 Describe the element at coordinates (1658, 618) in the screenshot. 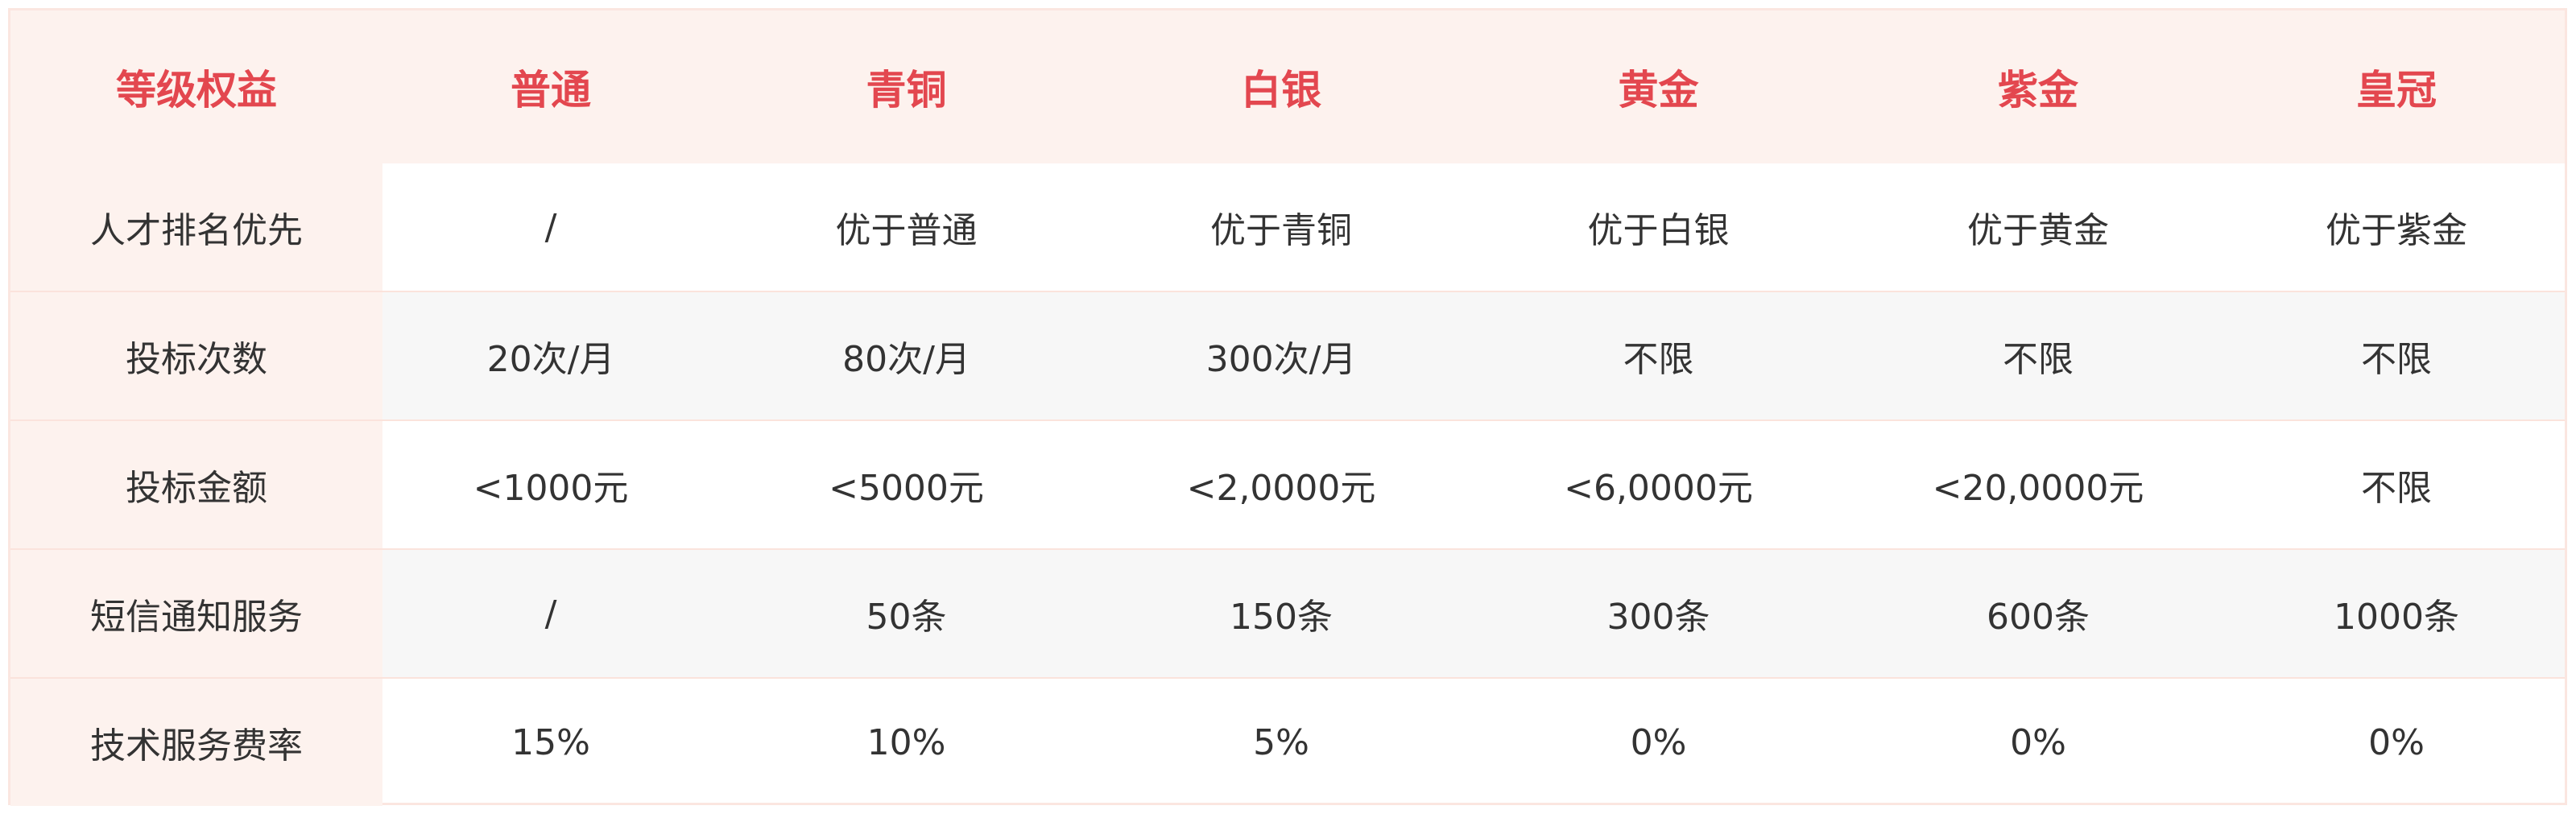

I see `table-cell: 300条` at that location.